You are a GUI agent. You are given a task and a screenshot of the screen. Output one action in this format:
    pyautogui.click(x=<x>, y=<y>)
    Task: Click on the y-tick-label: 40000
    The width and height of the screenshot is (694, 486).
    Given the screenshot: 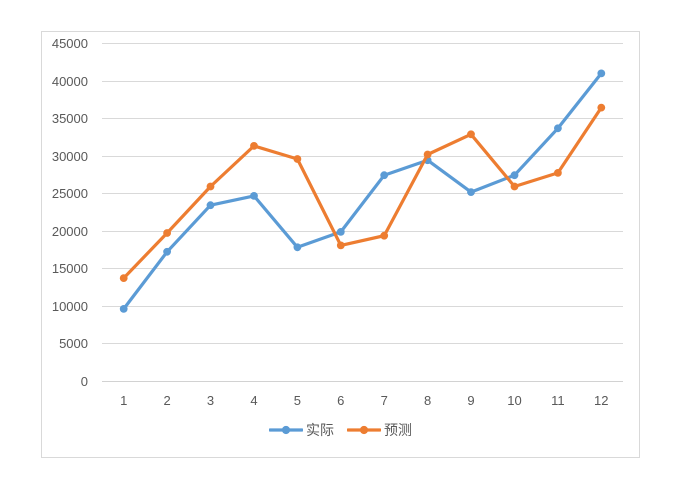 What is the action you would take?
    pyautogui.click(x=70, y=81)
    